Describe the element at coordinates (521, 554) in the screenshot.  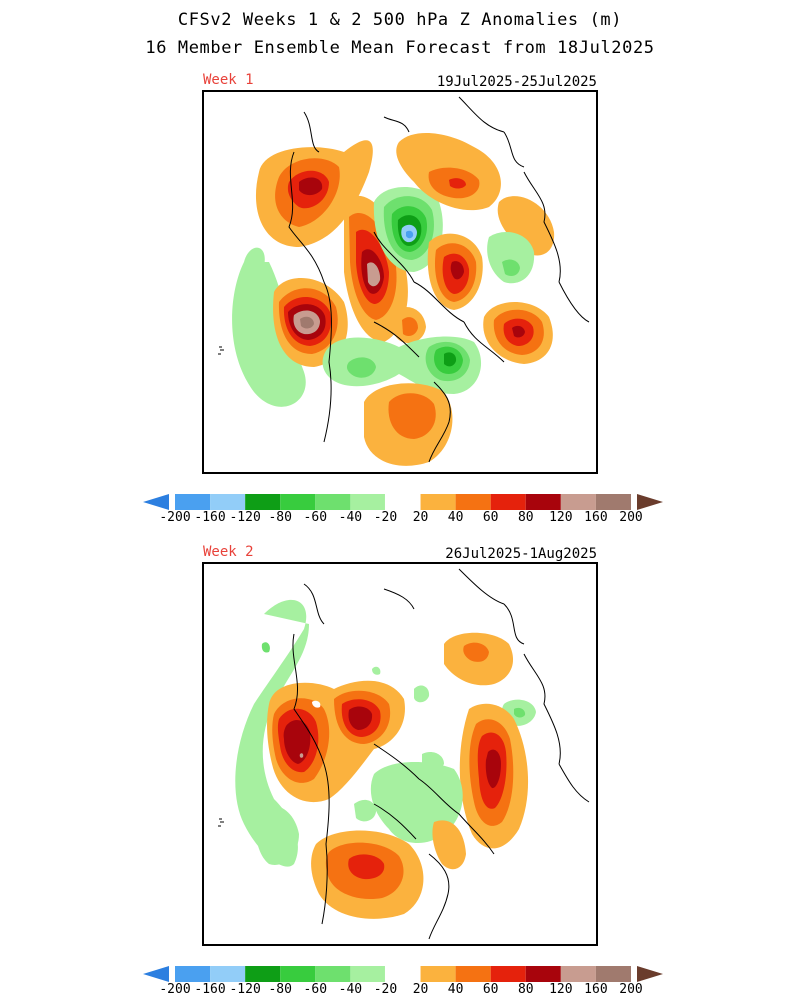
I see `week2-dates: 26Jul2025-1Aug2025` at that location.